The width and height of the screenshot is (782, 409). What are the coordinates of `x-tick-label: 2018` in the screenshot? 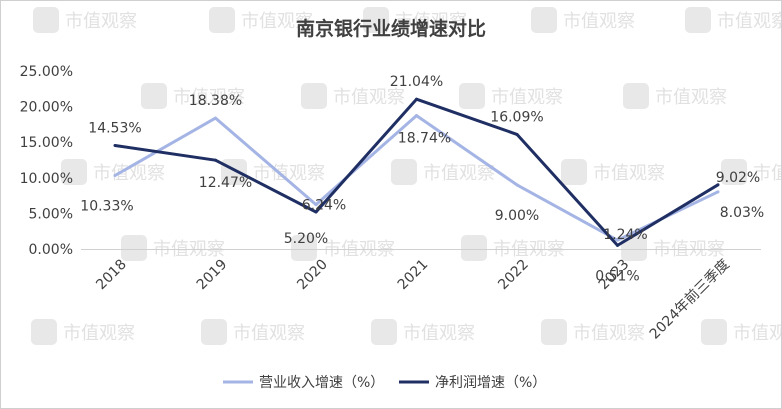 It's located at (111, 275).